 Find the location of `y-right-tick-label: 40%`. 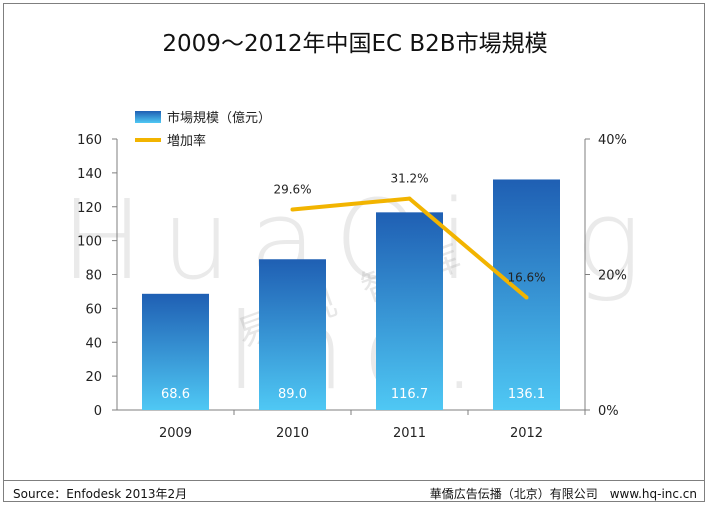

y-right-tick-label: 40% is located at coordinates (612, 140).